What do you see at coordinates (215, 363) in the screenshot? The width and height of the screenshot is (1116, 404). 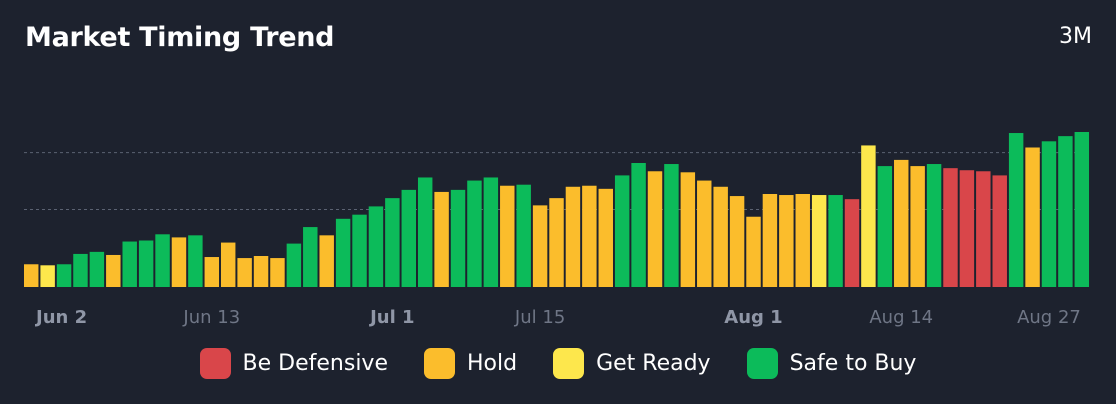 I see `legend-swatch-be-defensive` at bounding box center [215, 363].